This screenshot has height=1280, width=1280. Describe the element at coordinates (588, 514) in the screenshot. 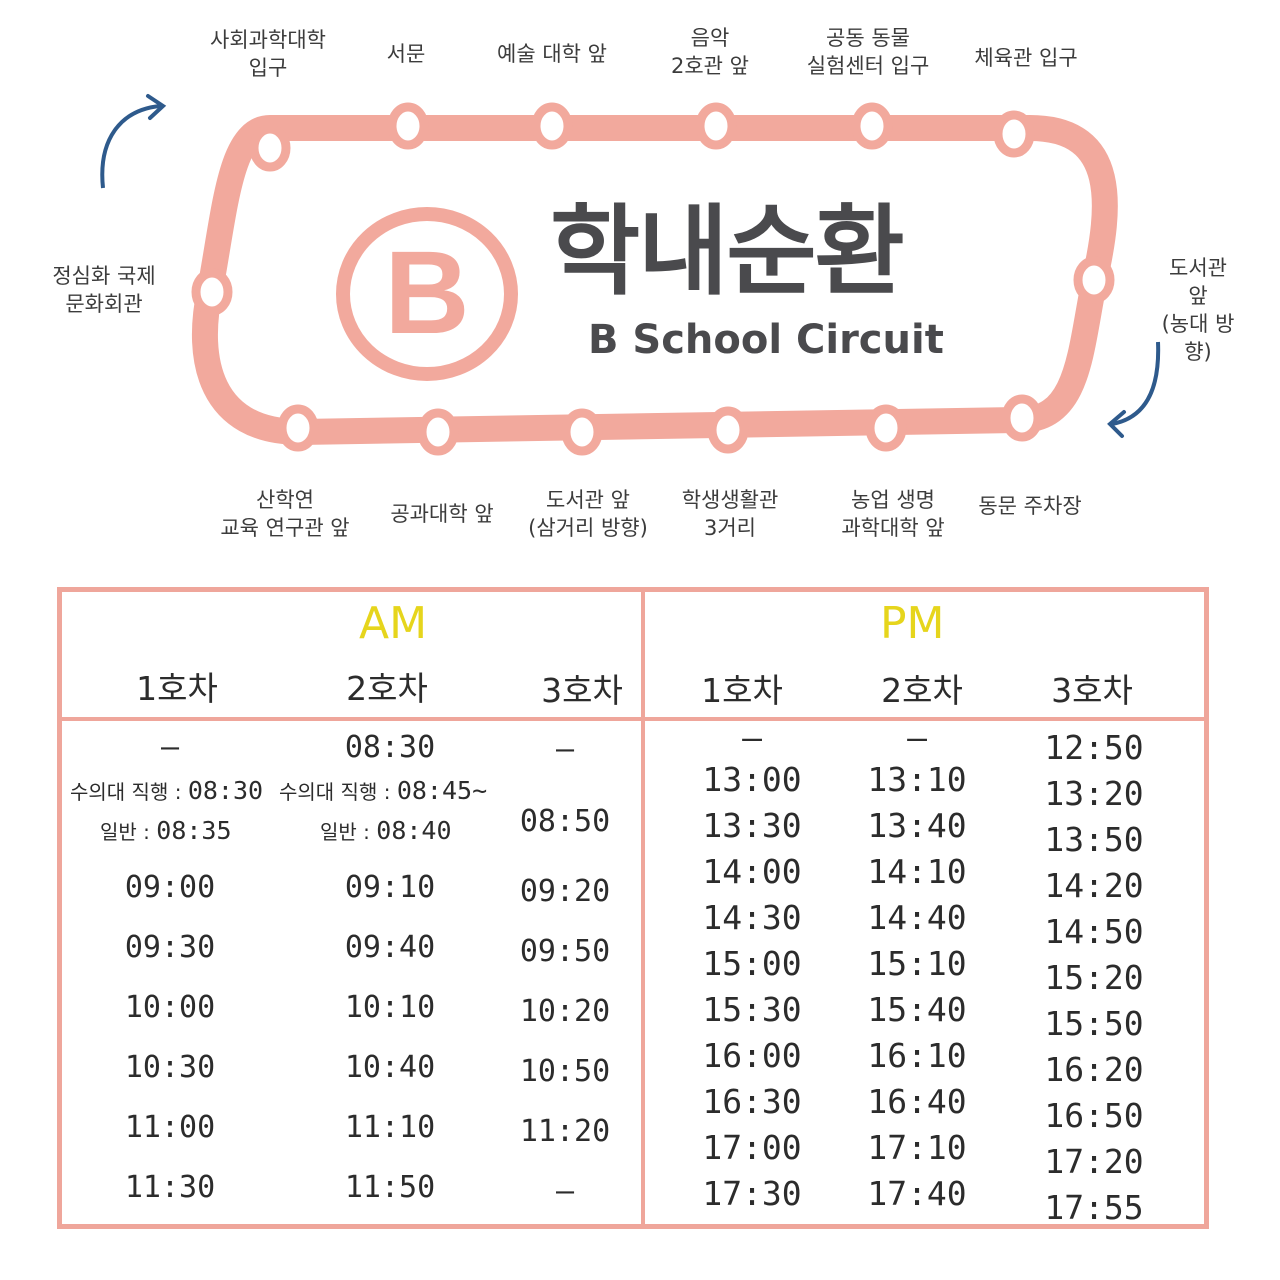

I see `stop-label-bottom-3: 도서관 앞 (삼거리 방향)` at that location.